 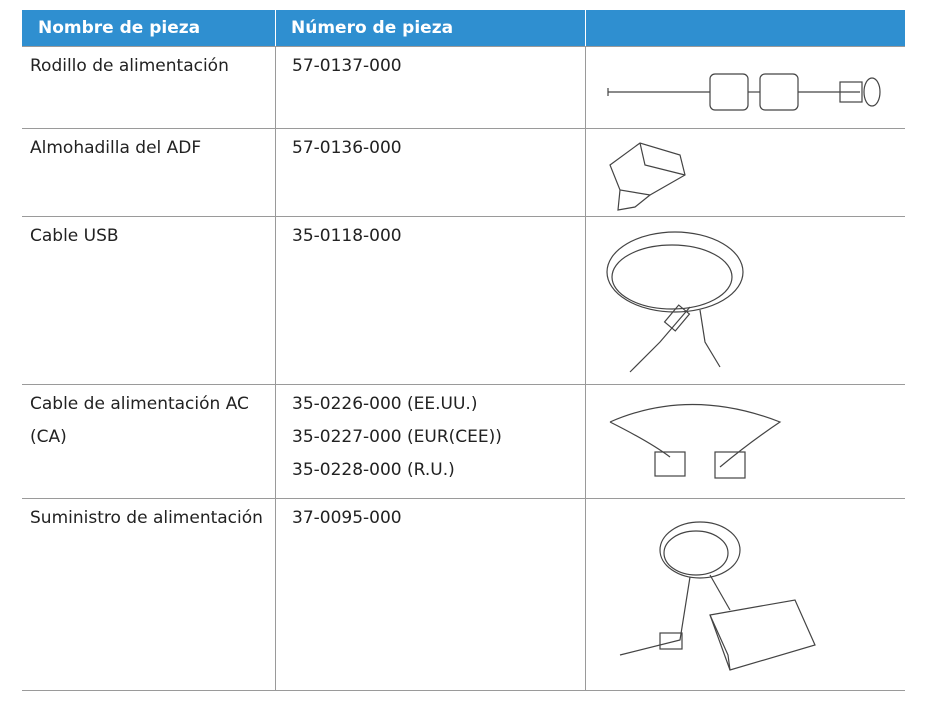 What do you see at coordinates (647, 176) in the screenshot?
I see `pad-image` at bounding box center [647, 176].